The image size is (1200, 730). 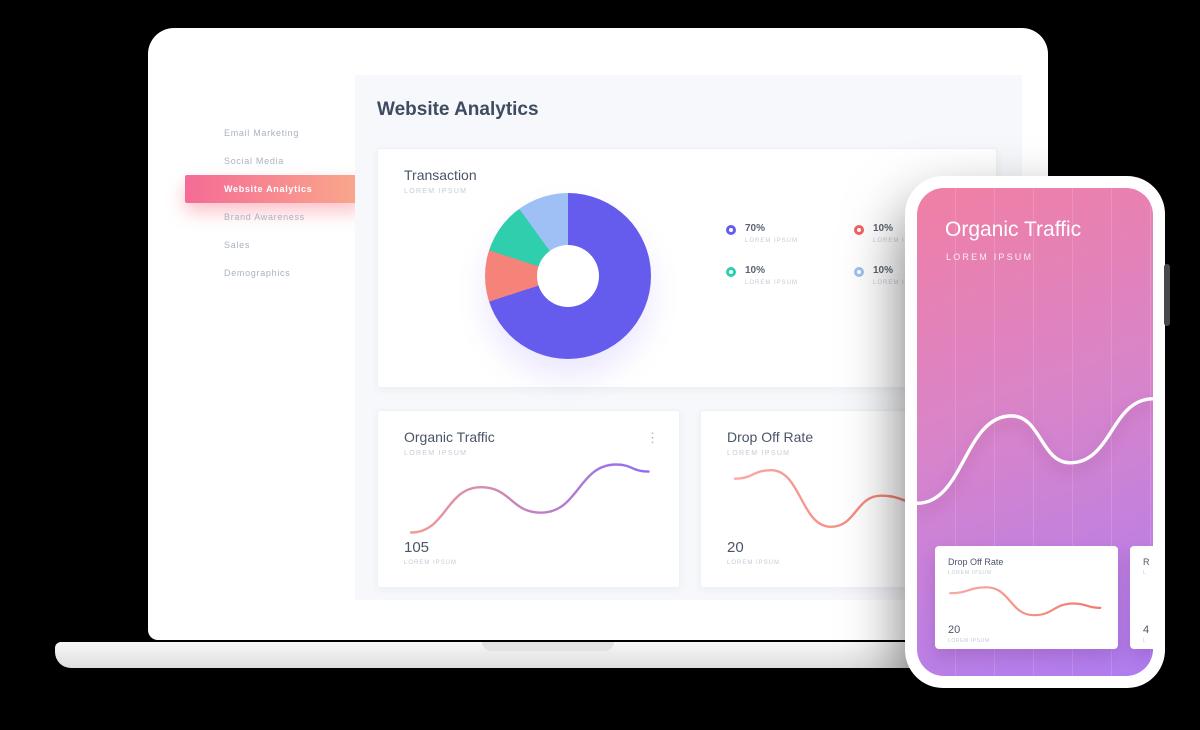 What do you see at coordinates (754, 563) in the screenshot?
I see `dropoff-value-label: LOREM IPSUM` at bounding box center [754, 563].